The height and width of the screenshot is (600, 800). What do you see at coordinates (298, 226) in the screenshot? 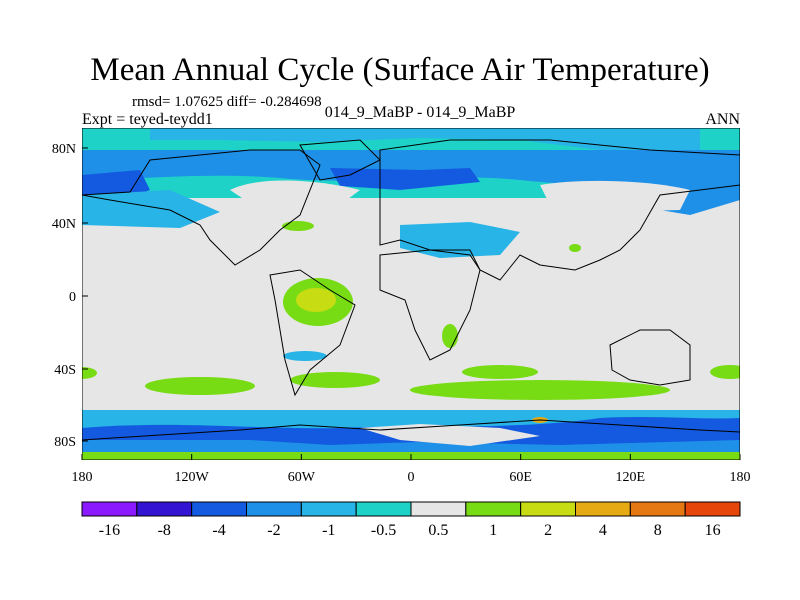
I see `atlantic-warm` at bounding box center [298, 226].